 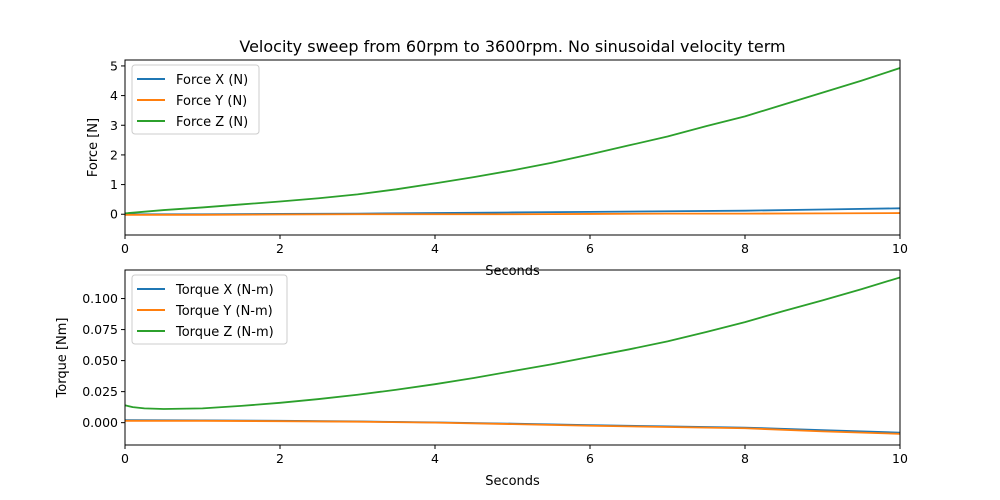 What do you see at coordinates (212, 122) in the screenshot?
I see `force-legend-label: Force Z (N)` at bounding box center [212, 122].